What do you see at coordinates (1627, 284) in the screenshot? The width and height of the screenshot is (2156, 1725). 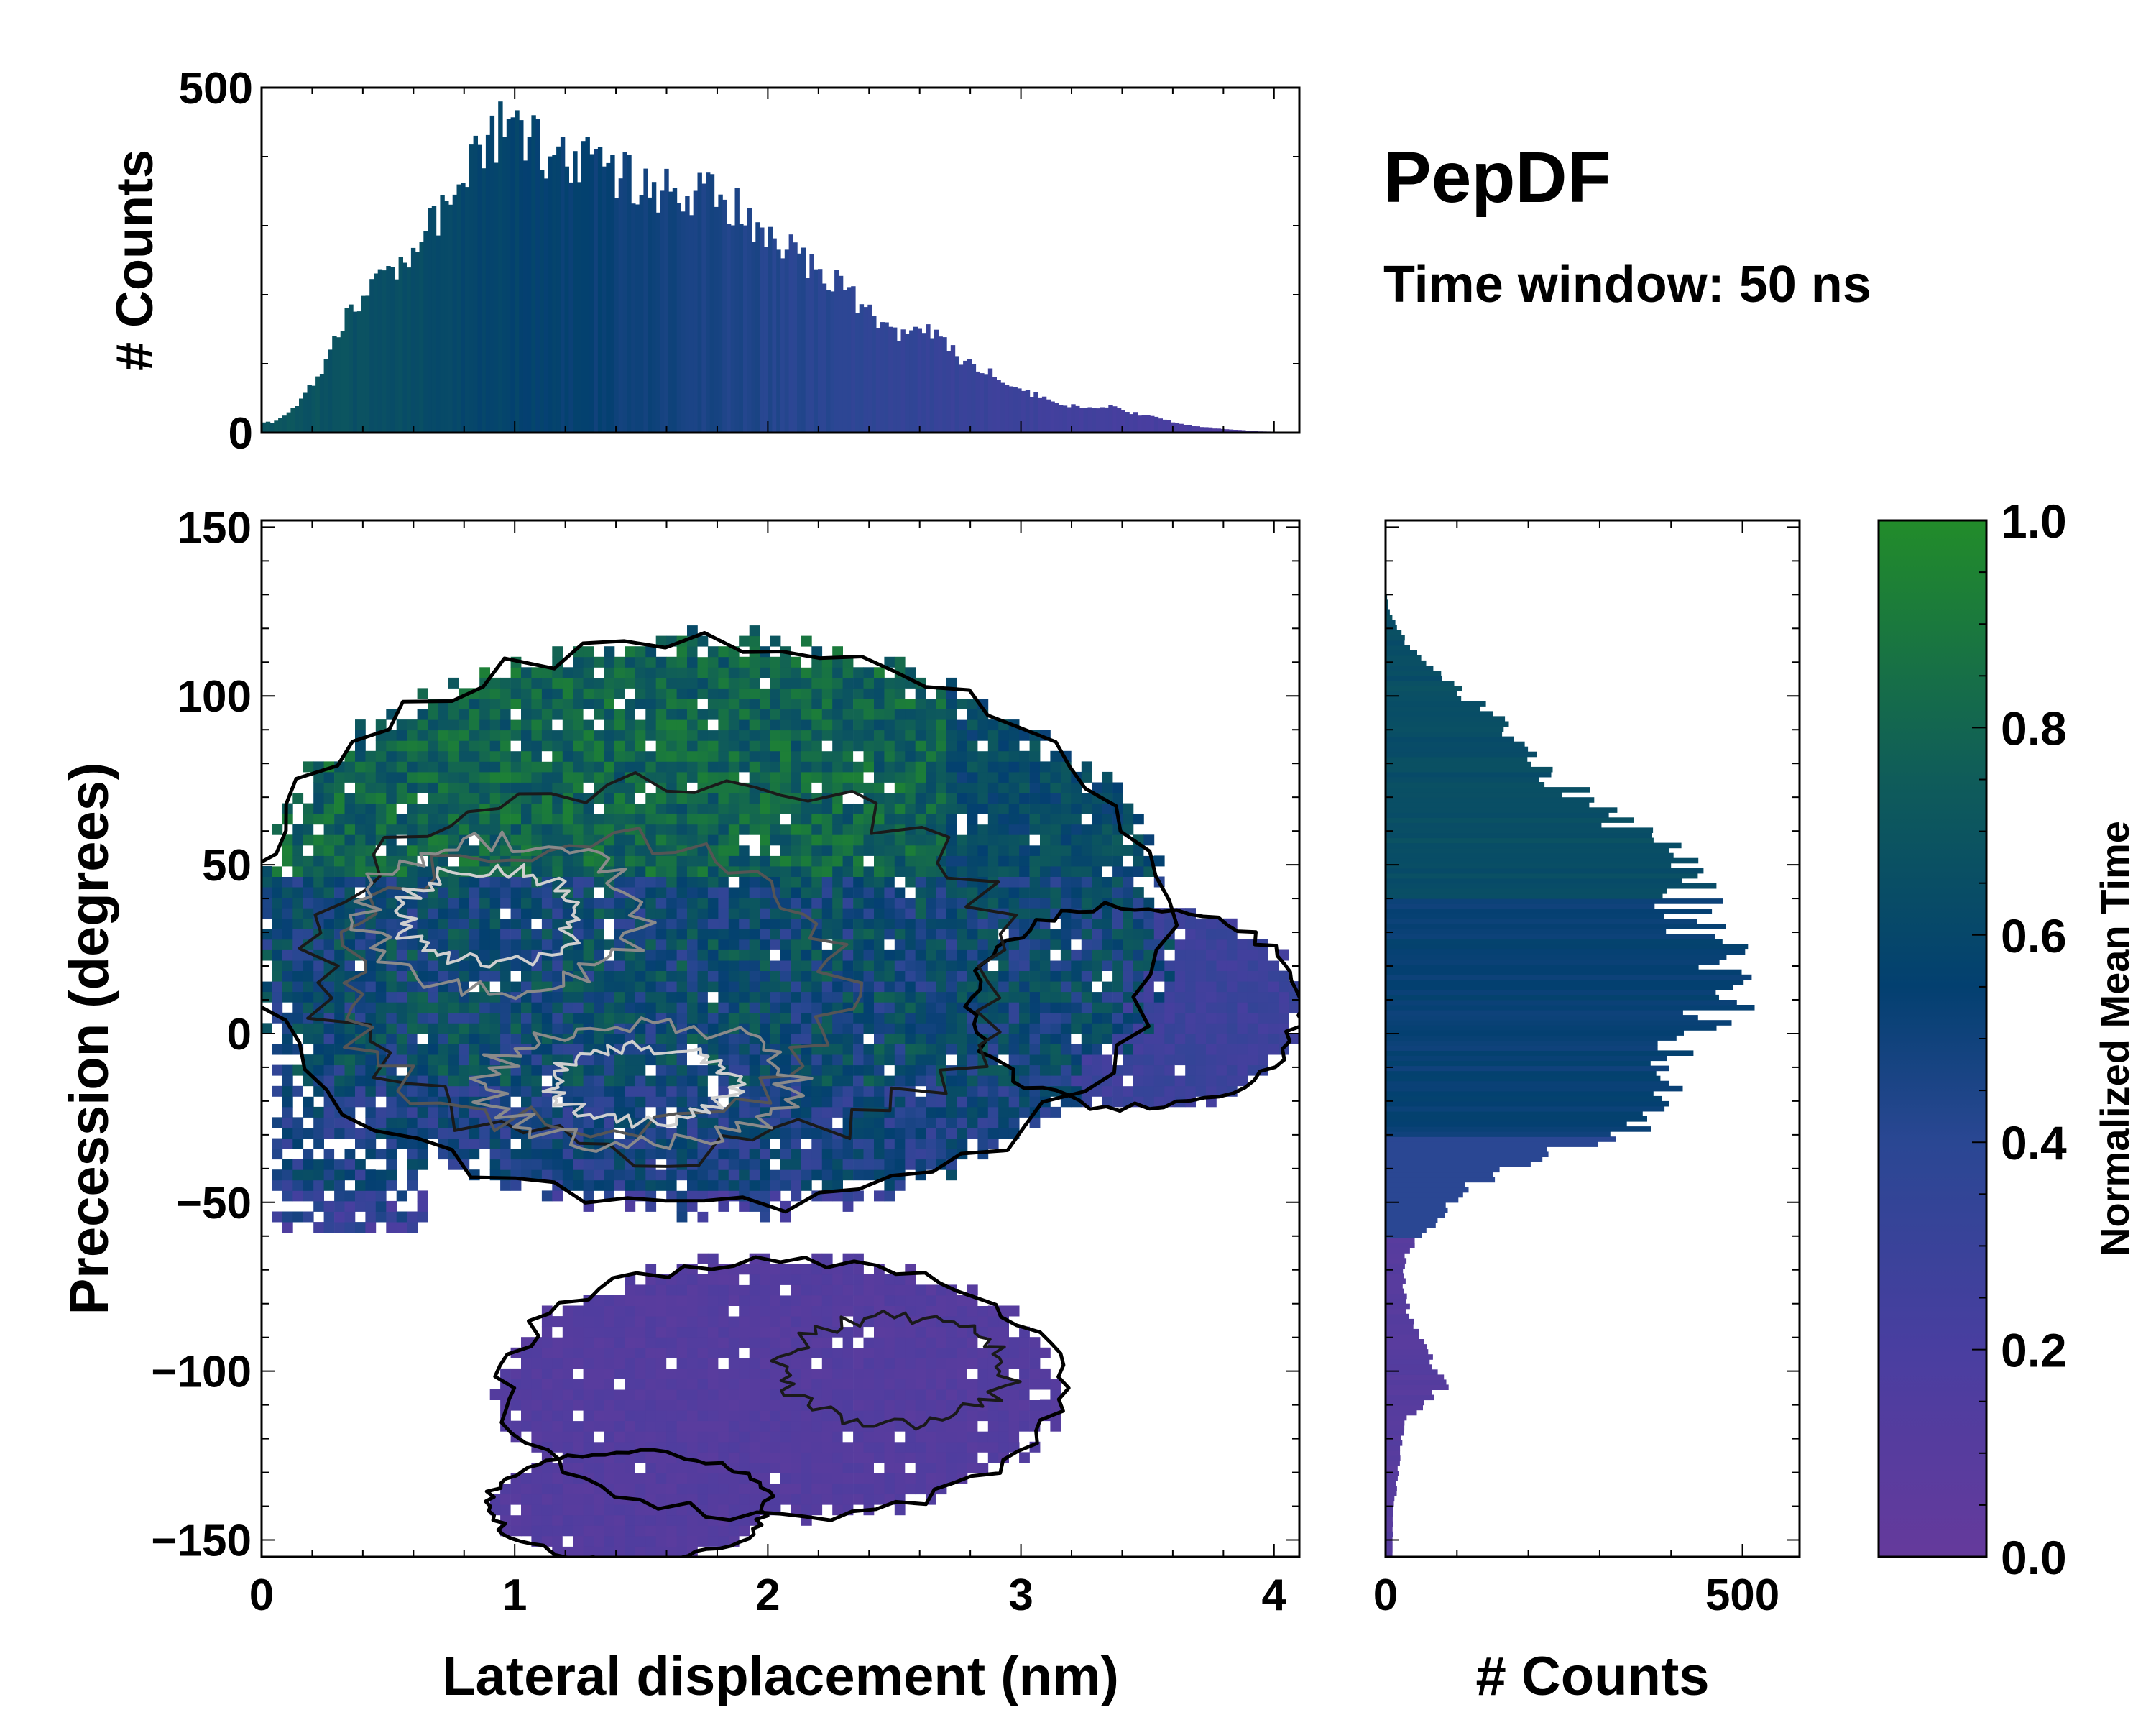 I see `figure-subtitle: Time window: 50 ns` at bounding box center [1627, 284].